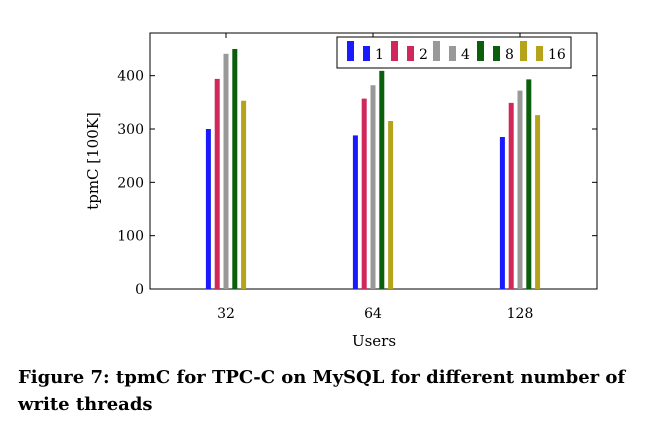 The height and width of the screenshot is (433, 664). Describe the element at coordinates (509, 55) in the screenshot. I see `legend-label-8: 8` at that location.